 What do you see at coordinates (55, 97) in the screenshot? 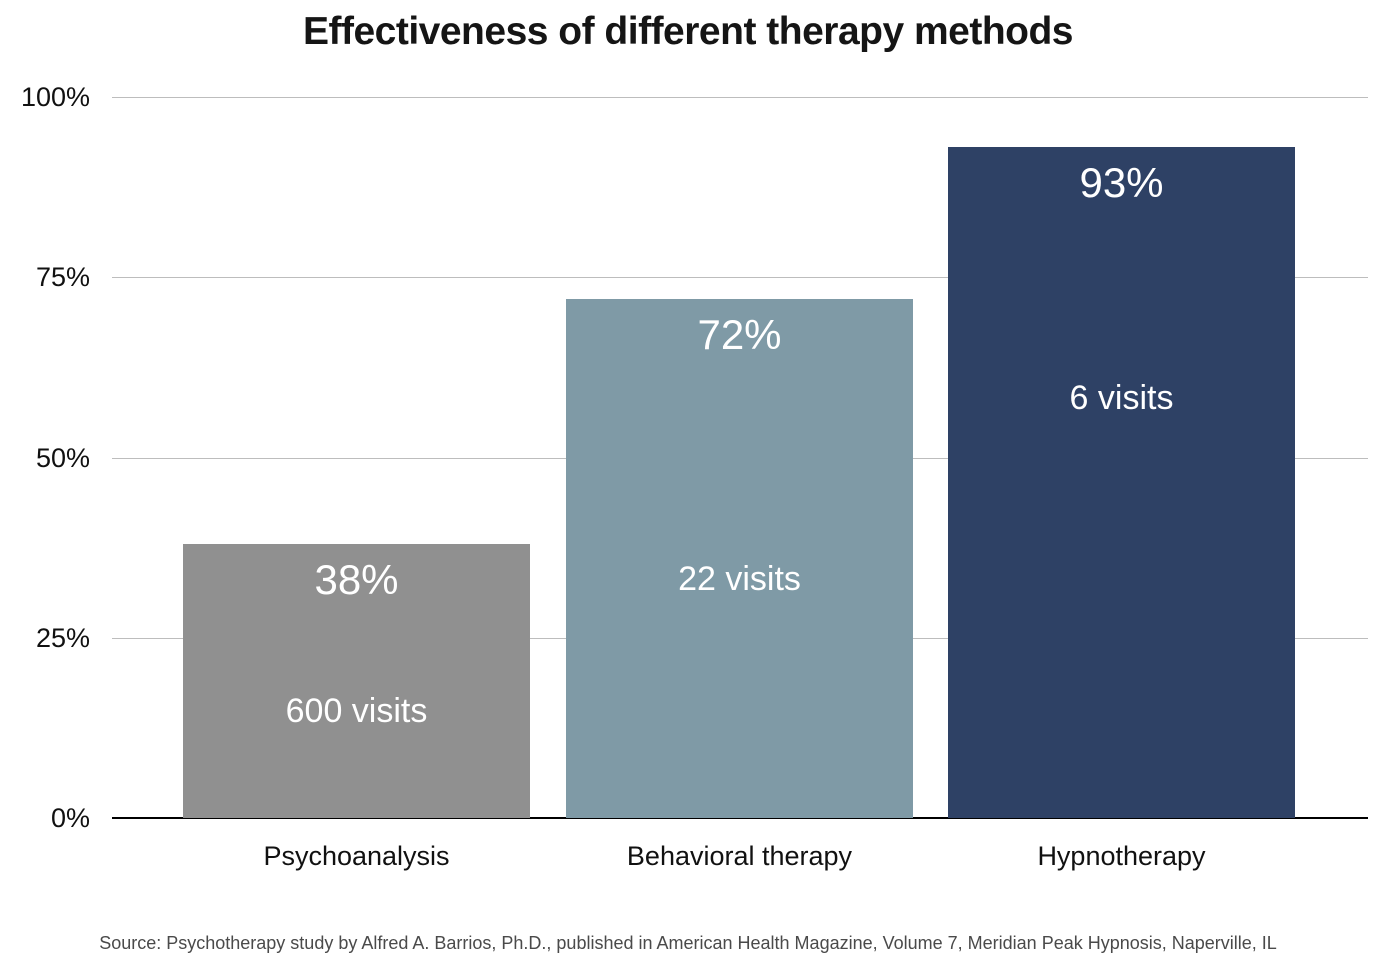
I see `y-tick-label-100%: 100%` at bounding box center [55, 97].